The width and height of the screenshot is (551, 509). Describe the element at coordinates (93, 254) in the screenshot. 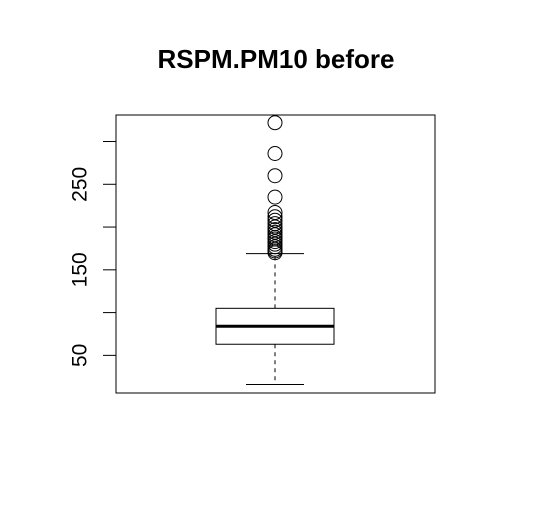

I see `y-axis: 50 150 250` at that location.